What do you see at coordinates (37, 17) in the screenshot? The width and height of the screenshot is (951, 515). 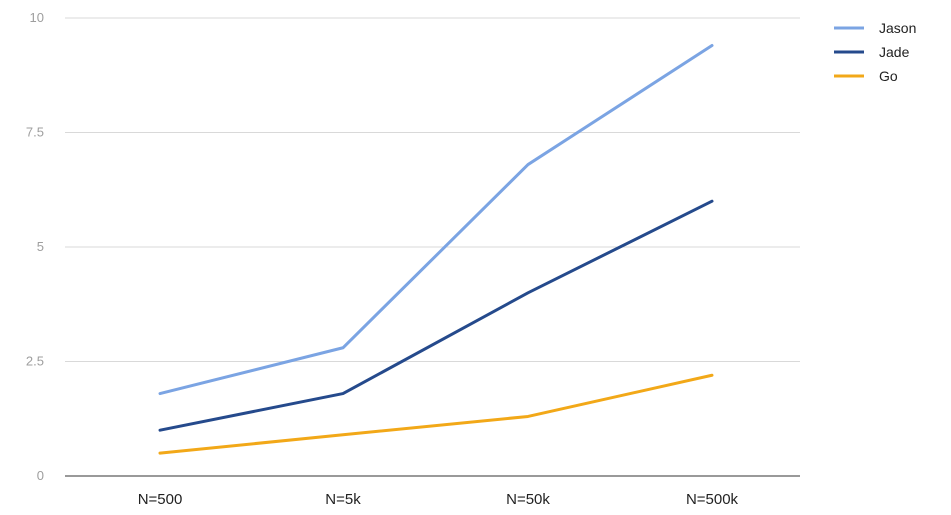 I see `y-tick-label: 10` at bounding box center [37, 17].